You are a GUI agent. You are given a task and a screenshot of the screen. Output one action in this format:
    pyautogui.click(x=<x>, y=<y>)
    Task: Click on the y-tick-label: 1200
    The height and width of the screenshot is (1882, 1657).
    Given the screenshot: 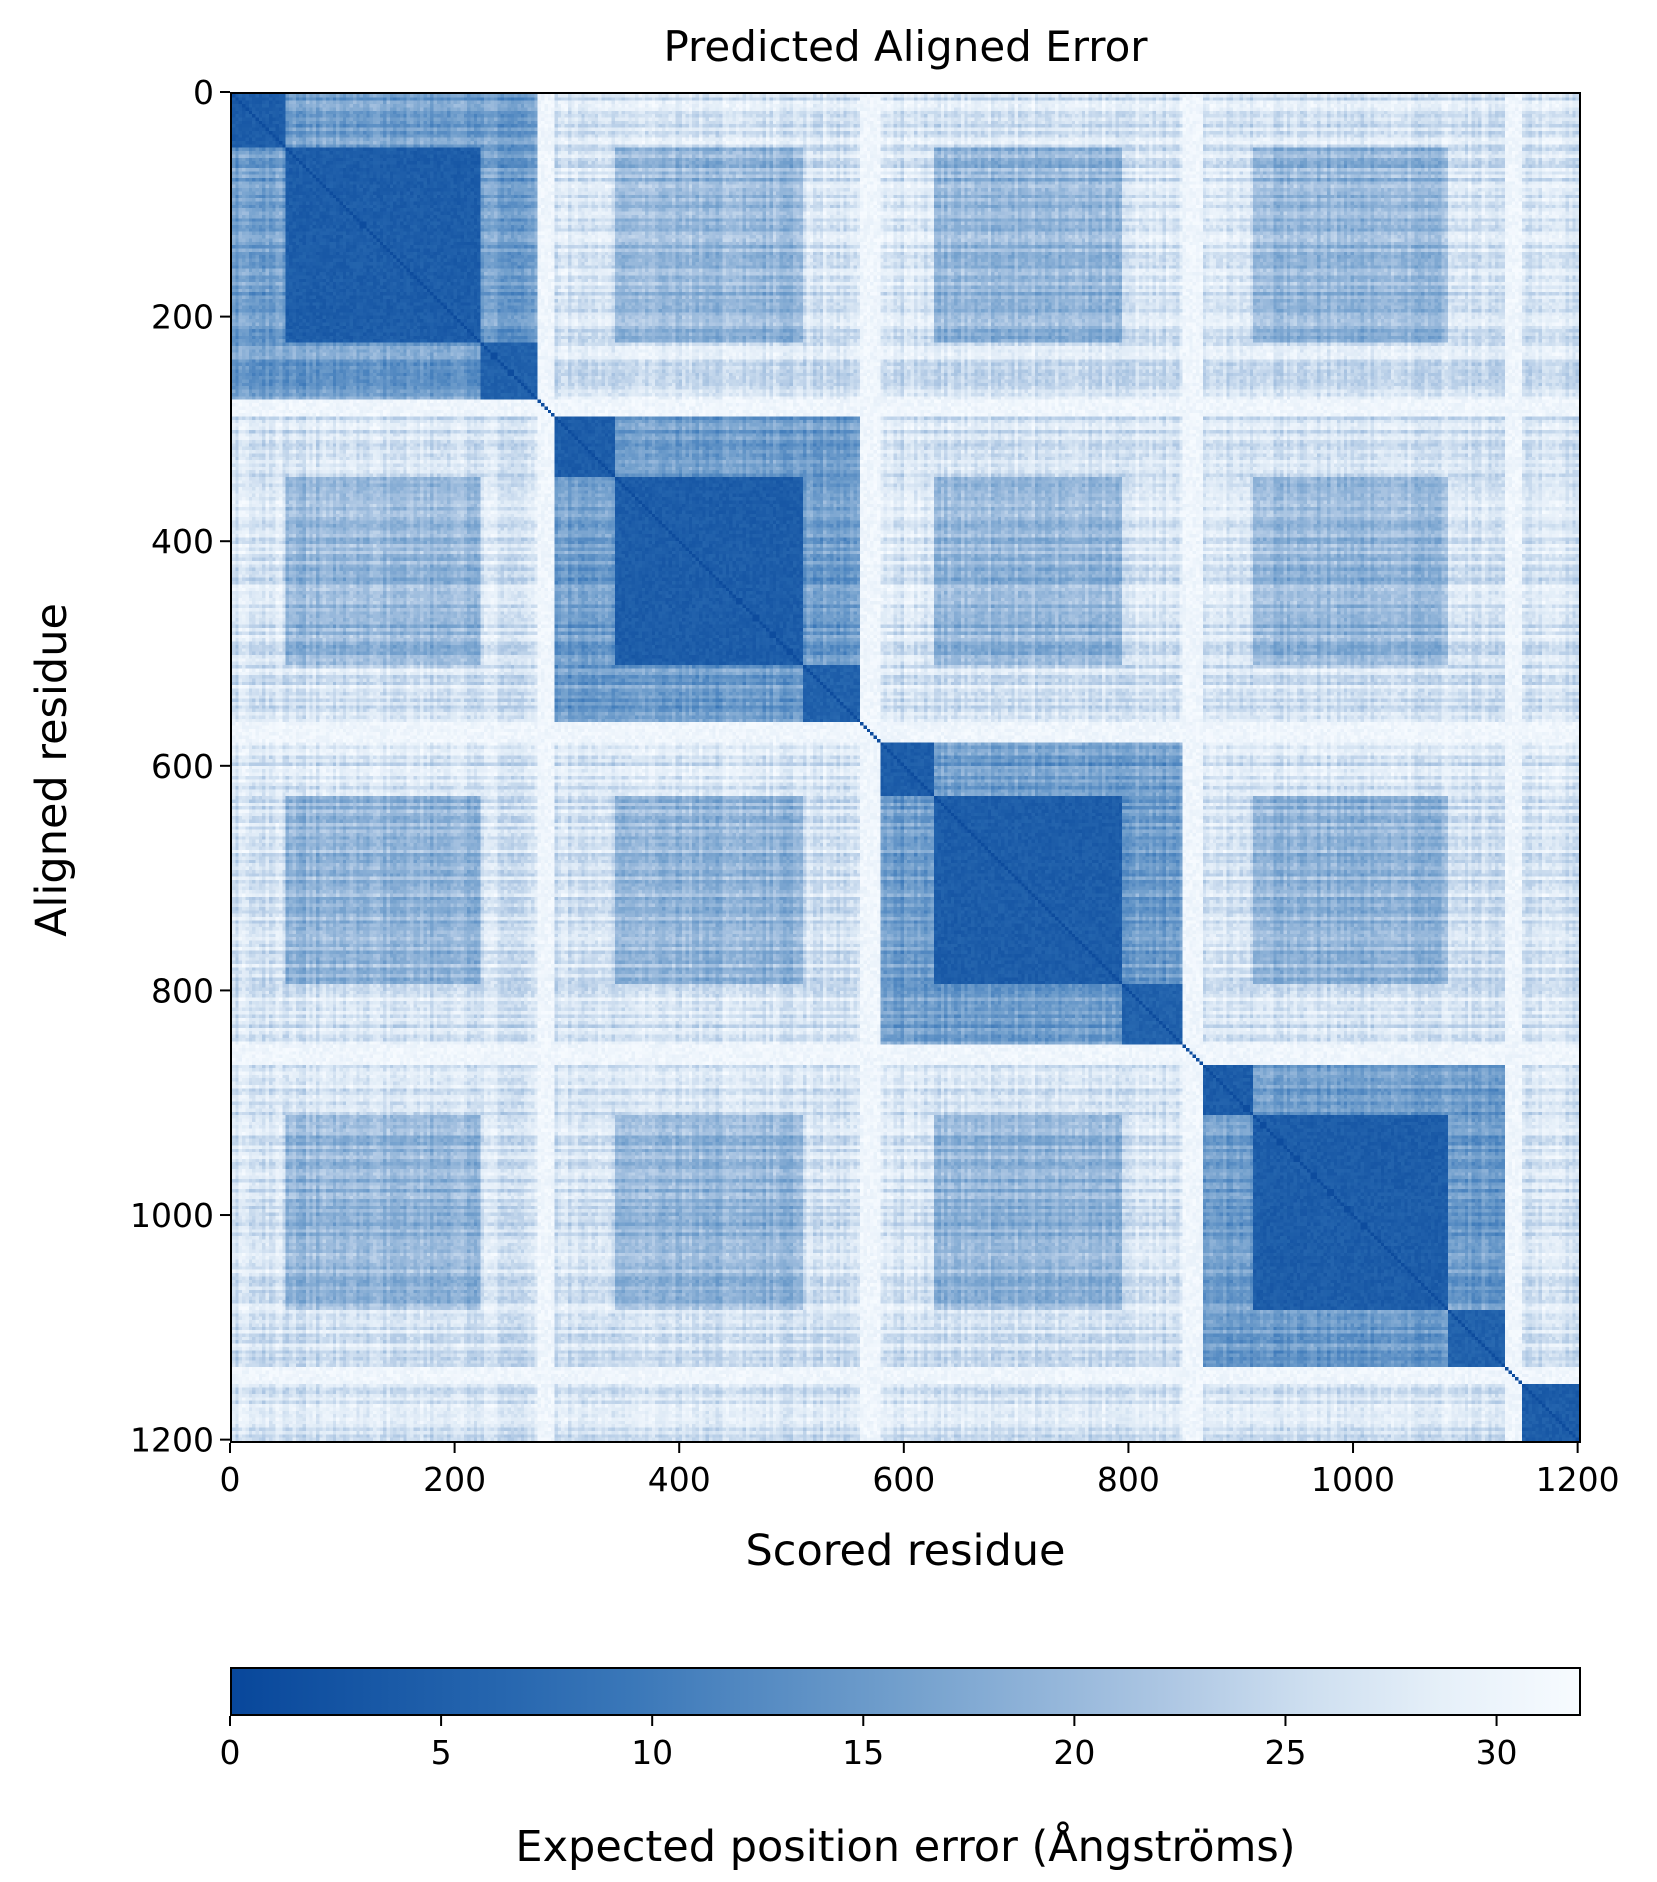 What is the action you would take?
    pyautogui.click(x=172, y=1440)
    